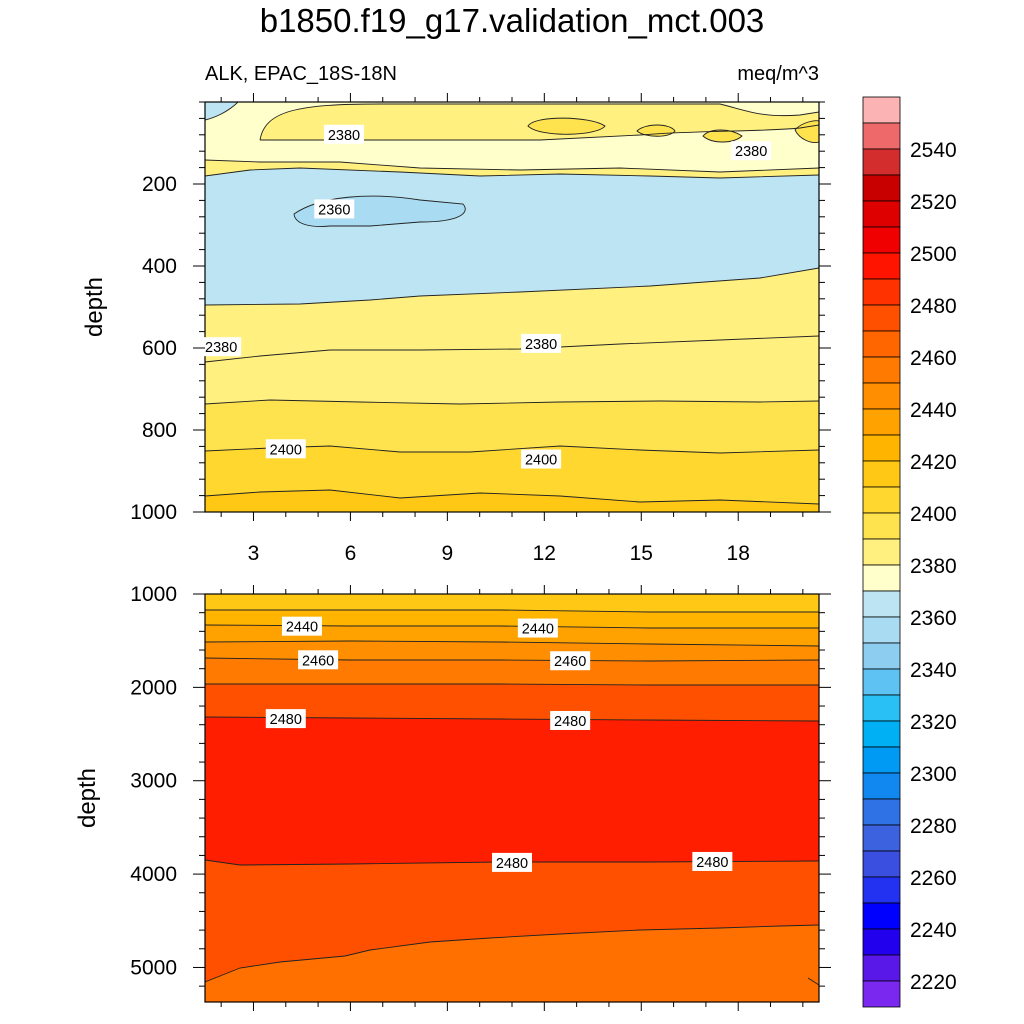 Image resolution: width=1024 pixels, height=1024 pixels. Describe the element at coordinates (933, 410) in the screenshot. I see `colorbar-label: 2440` at that location.